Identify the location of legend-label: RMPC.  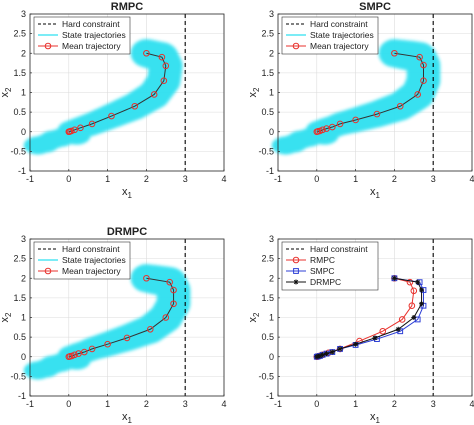
(322, 260).